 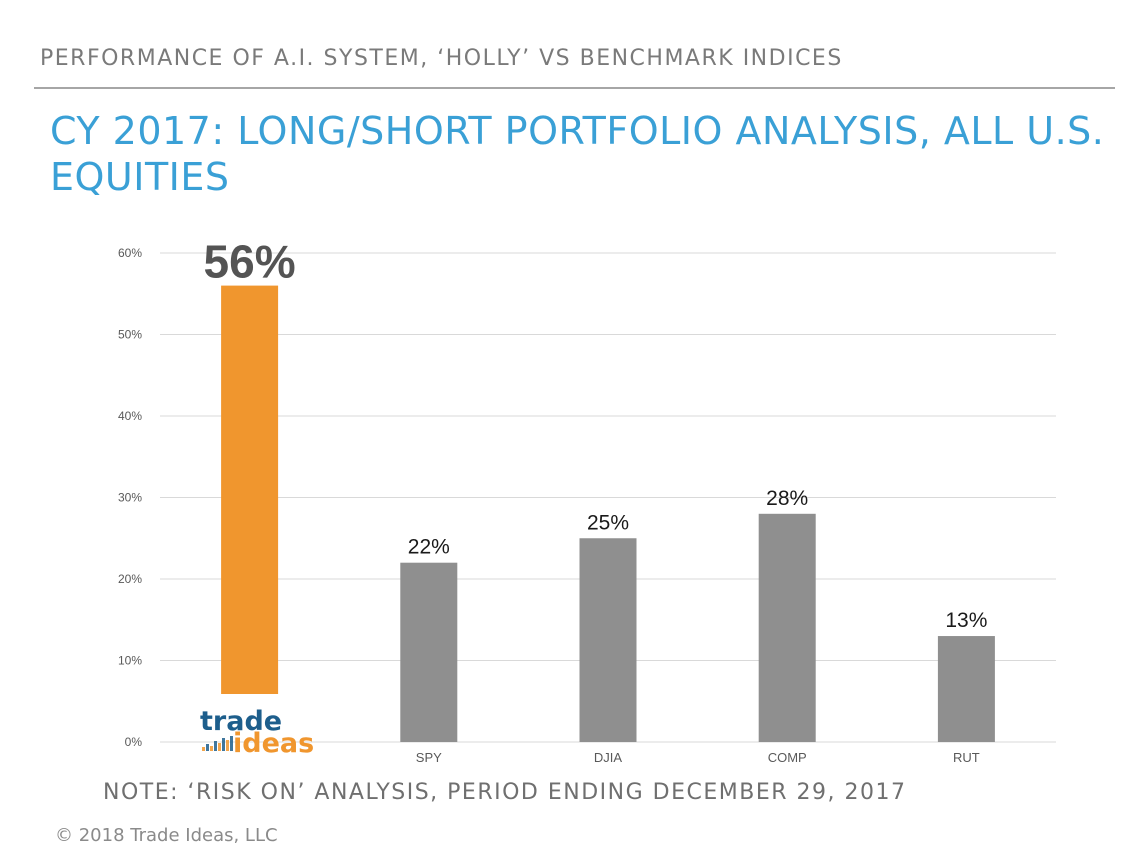 What do you see at coordinates (966, 689) in the screenshot?
I see `bar-rut` at bounding box center [966, 689].